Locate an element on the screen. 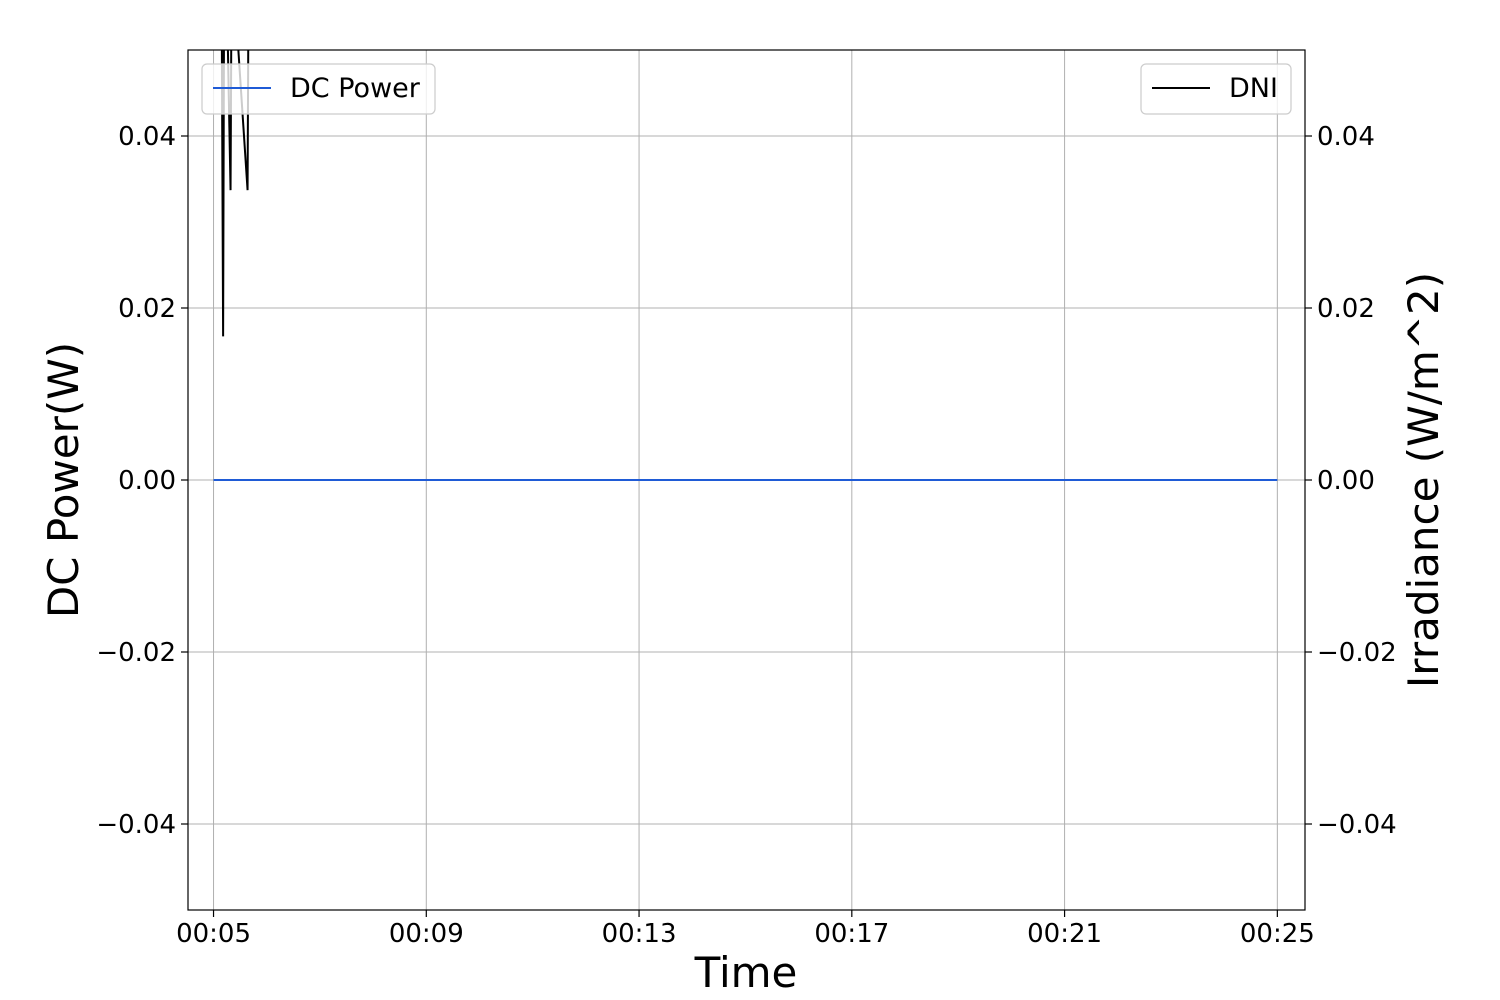  left-y-tick-label: −0.02 is located at coordinates (136, 653).